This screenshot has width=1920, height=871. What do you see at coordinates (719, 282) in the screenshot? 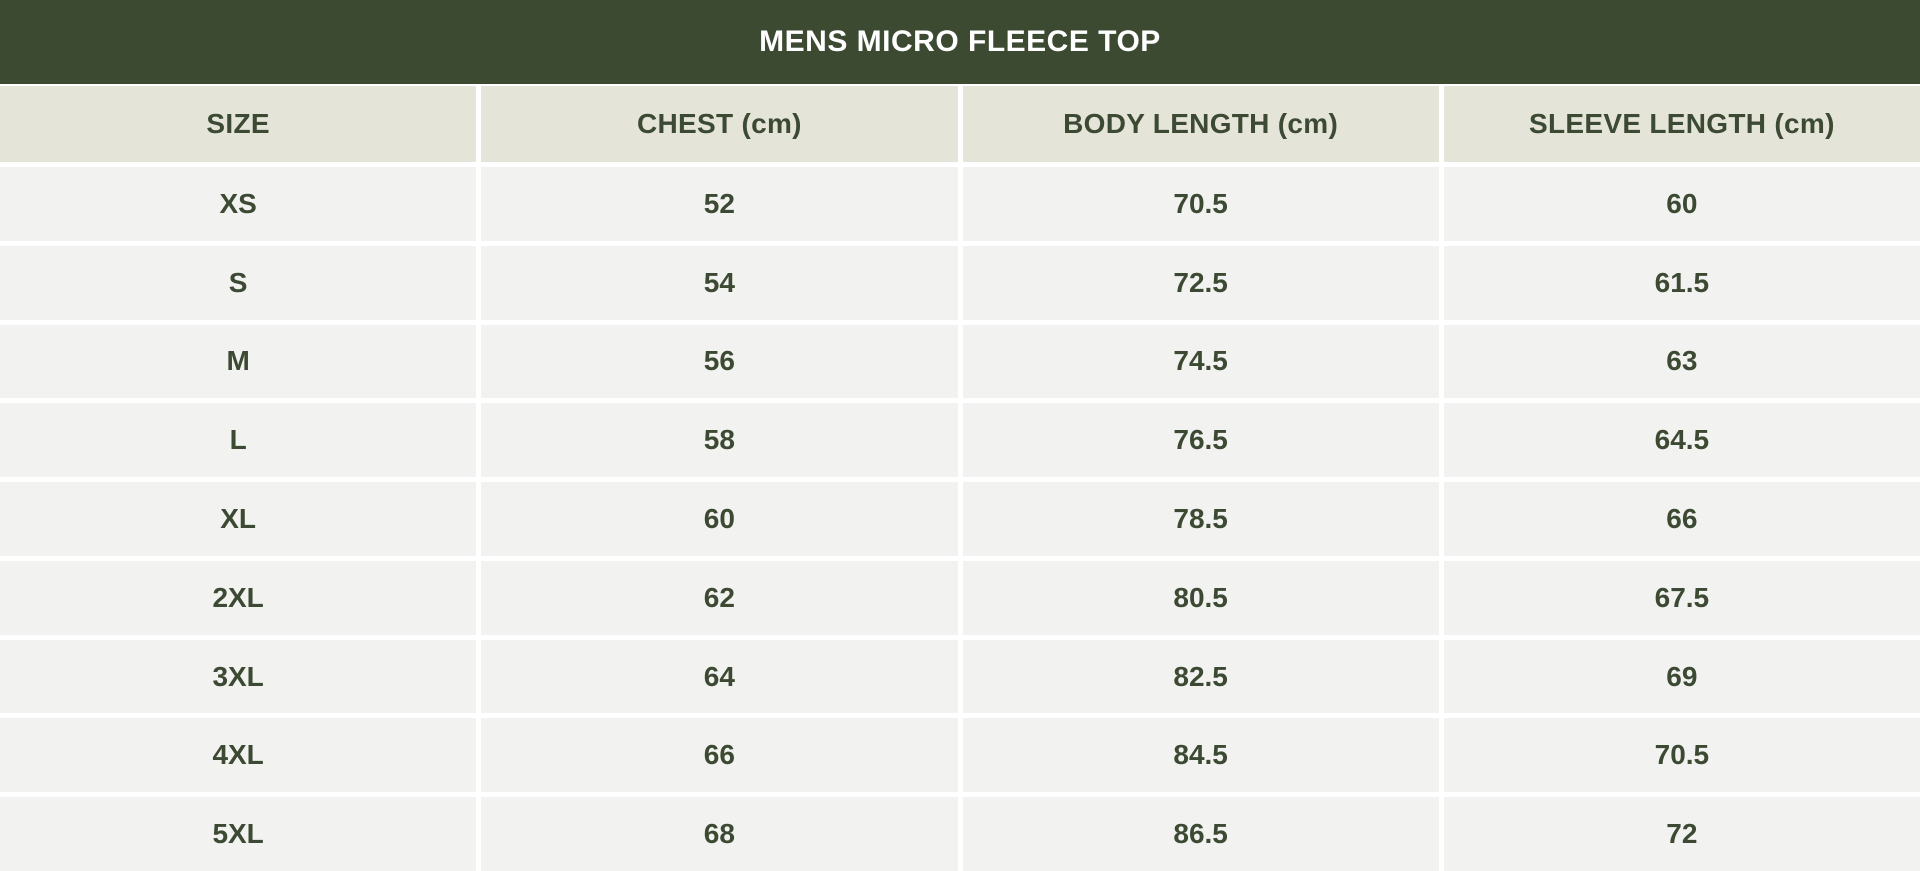
I see `cell-chest: 54` at bounding box center [719, 282].